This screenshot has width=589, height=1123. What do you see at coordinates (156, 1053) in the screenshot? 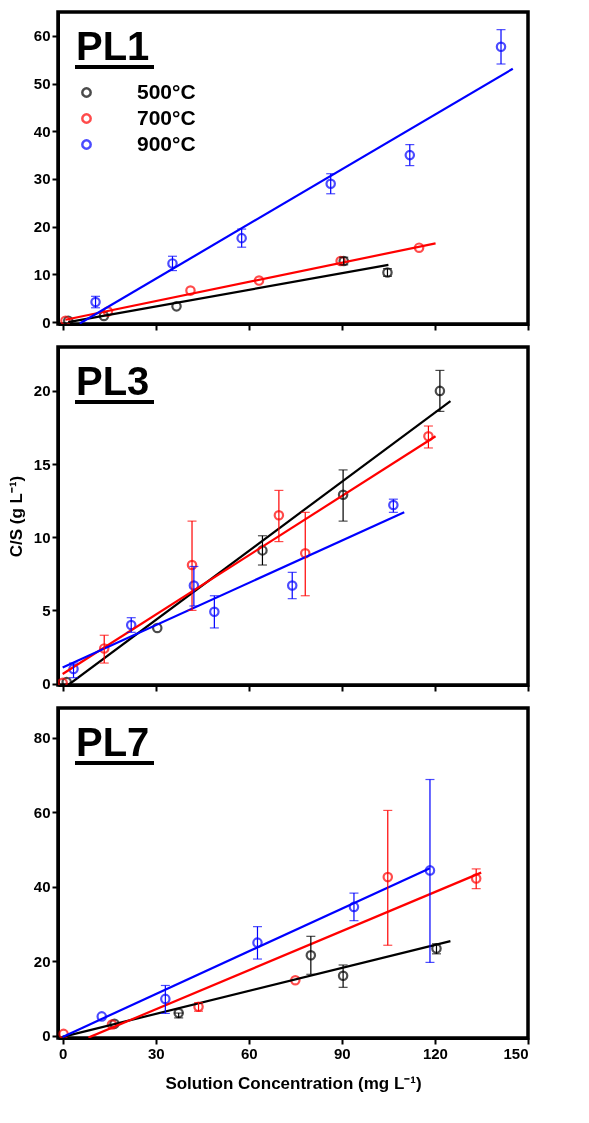
I see `x-tick-label: 30` at bounding box center [156, 1053].